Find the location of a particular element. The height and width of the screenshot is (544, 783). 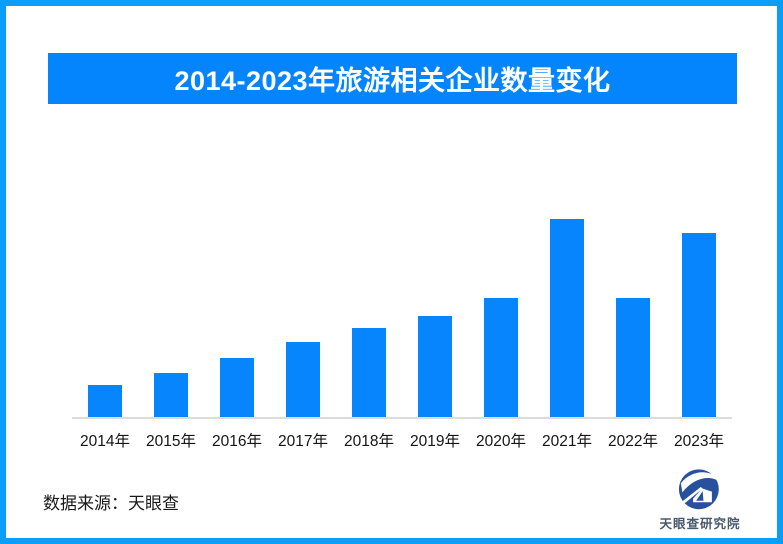

bar-2023年 is located at coordinates (699, 325).